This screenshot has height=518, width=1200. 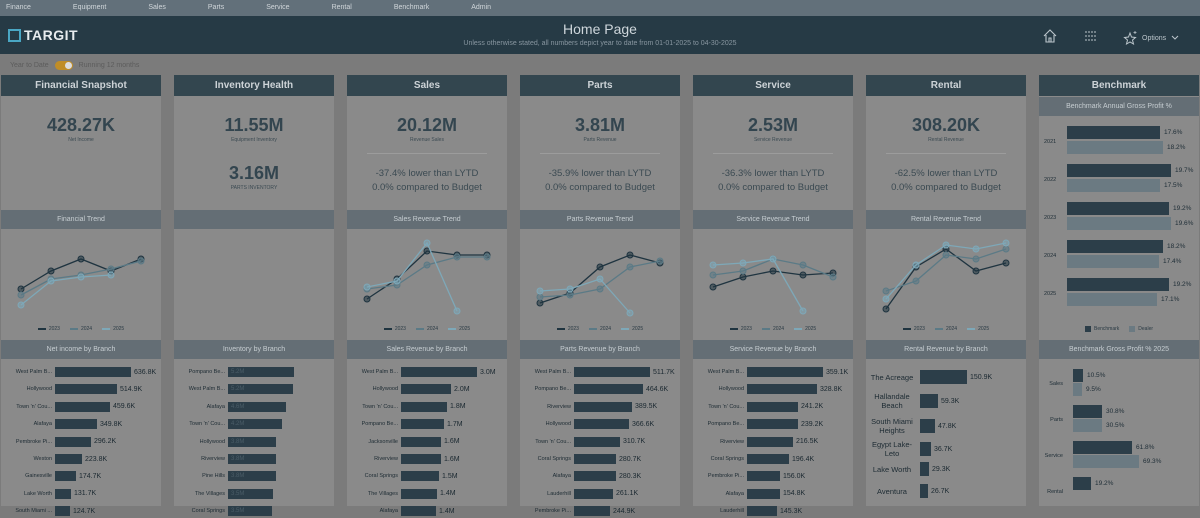 I want to click on branch-row: Alafaya 4.6M, so click(x=254, y=407).